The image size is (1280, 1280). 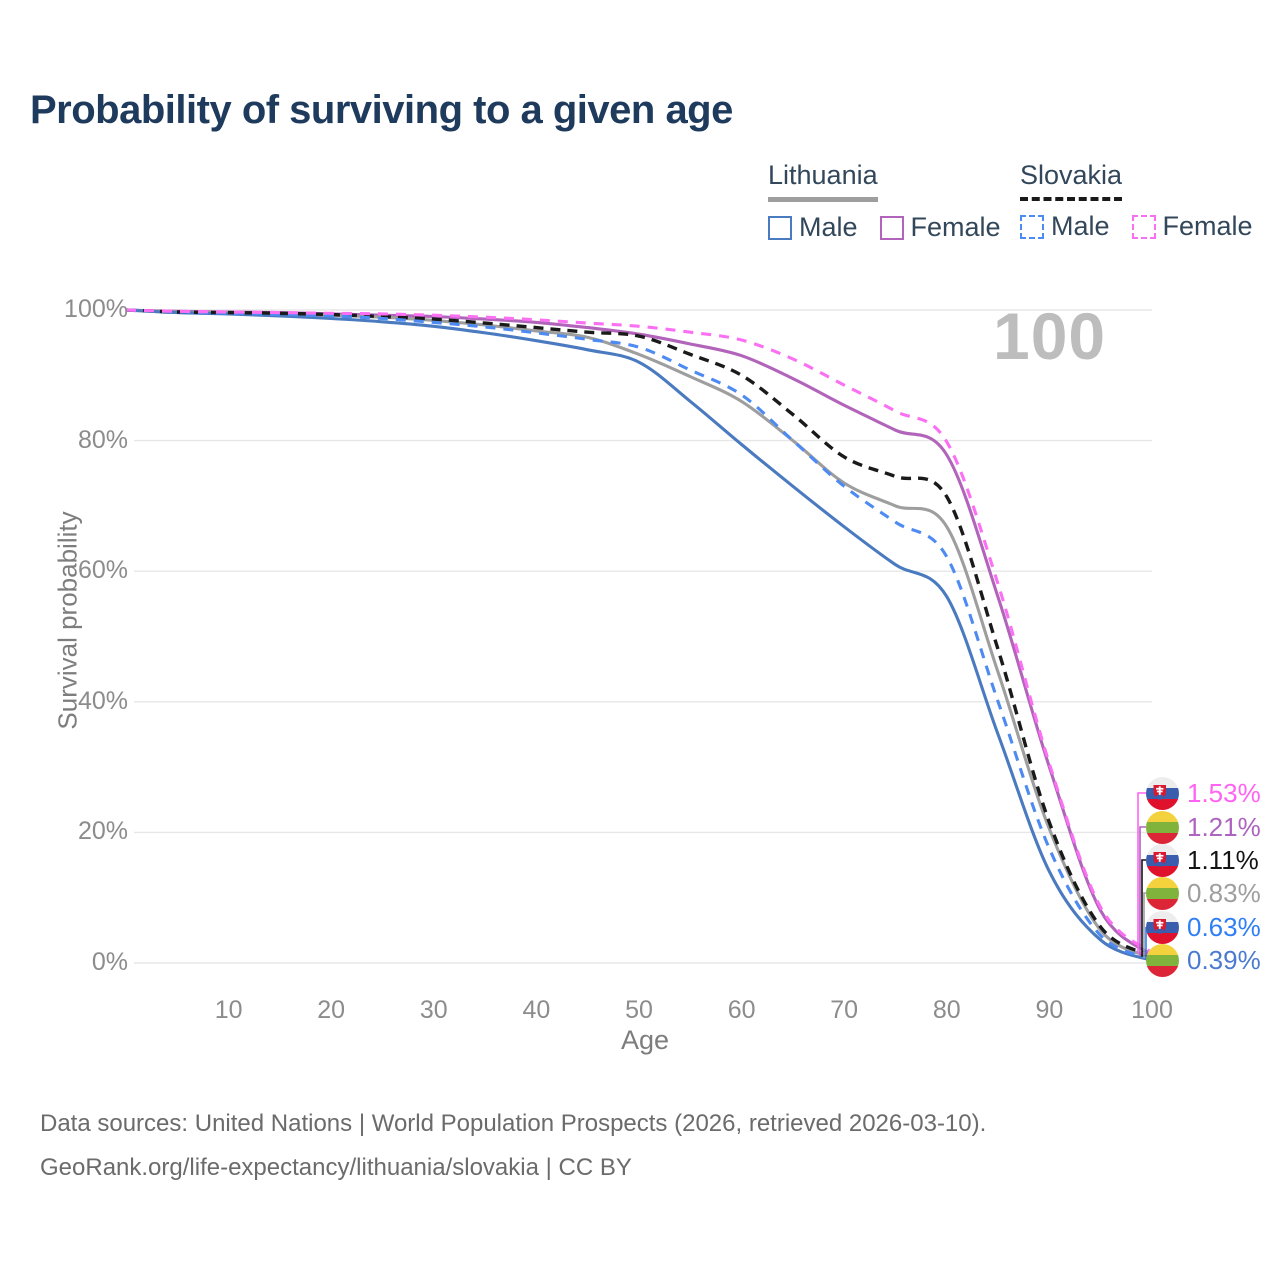 What do you see at coordinates (1224, 926) in the screenshot?
I see `end-label-value: 0.63%` at bounding box center [1224, 926].